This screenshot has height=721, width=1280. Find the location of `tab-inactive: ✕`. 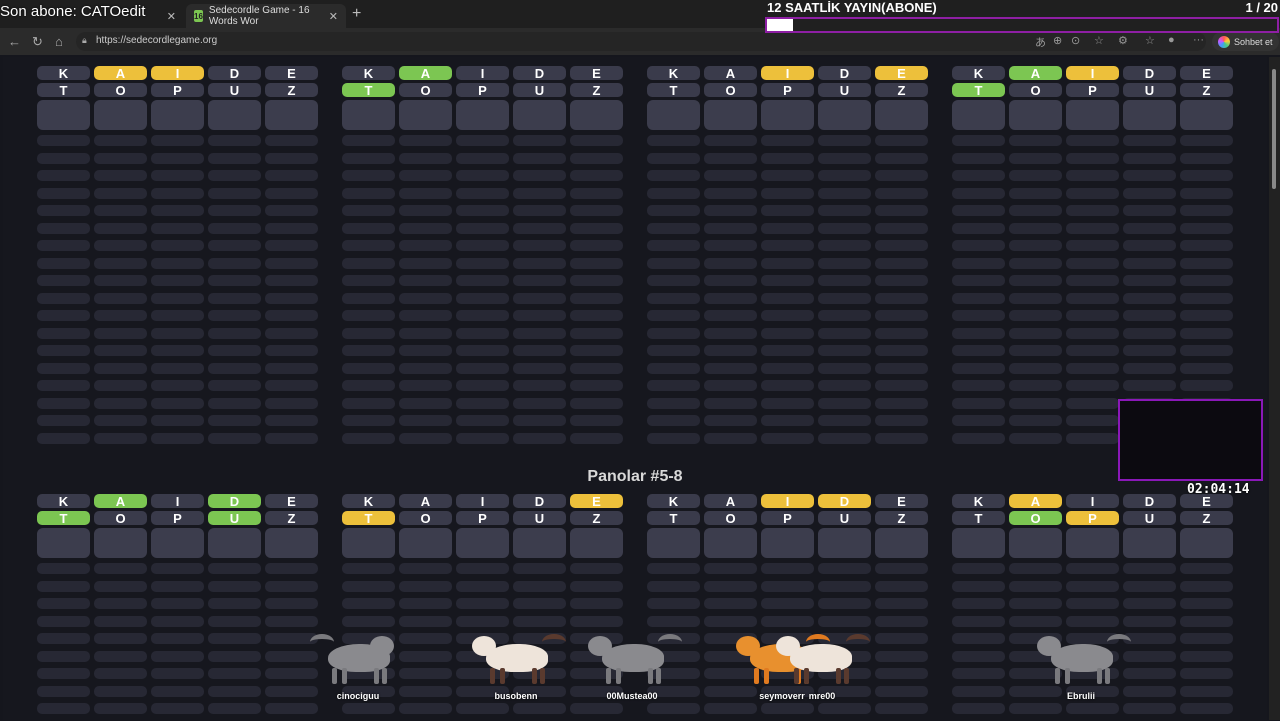

tab-inactive: ✕ is located at coordinates (94, 16).